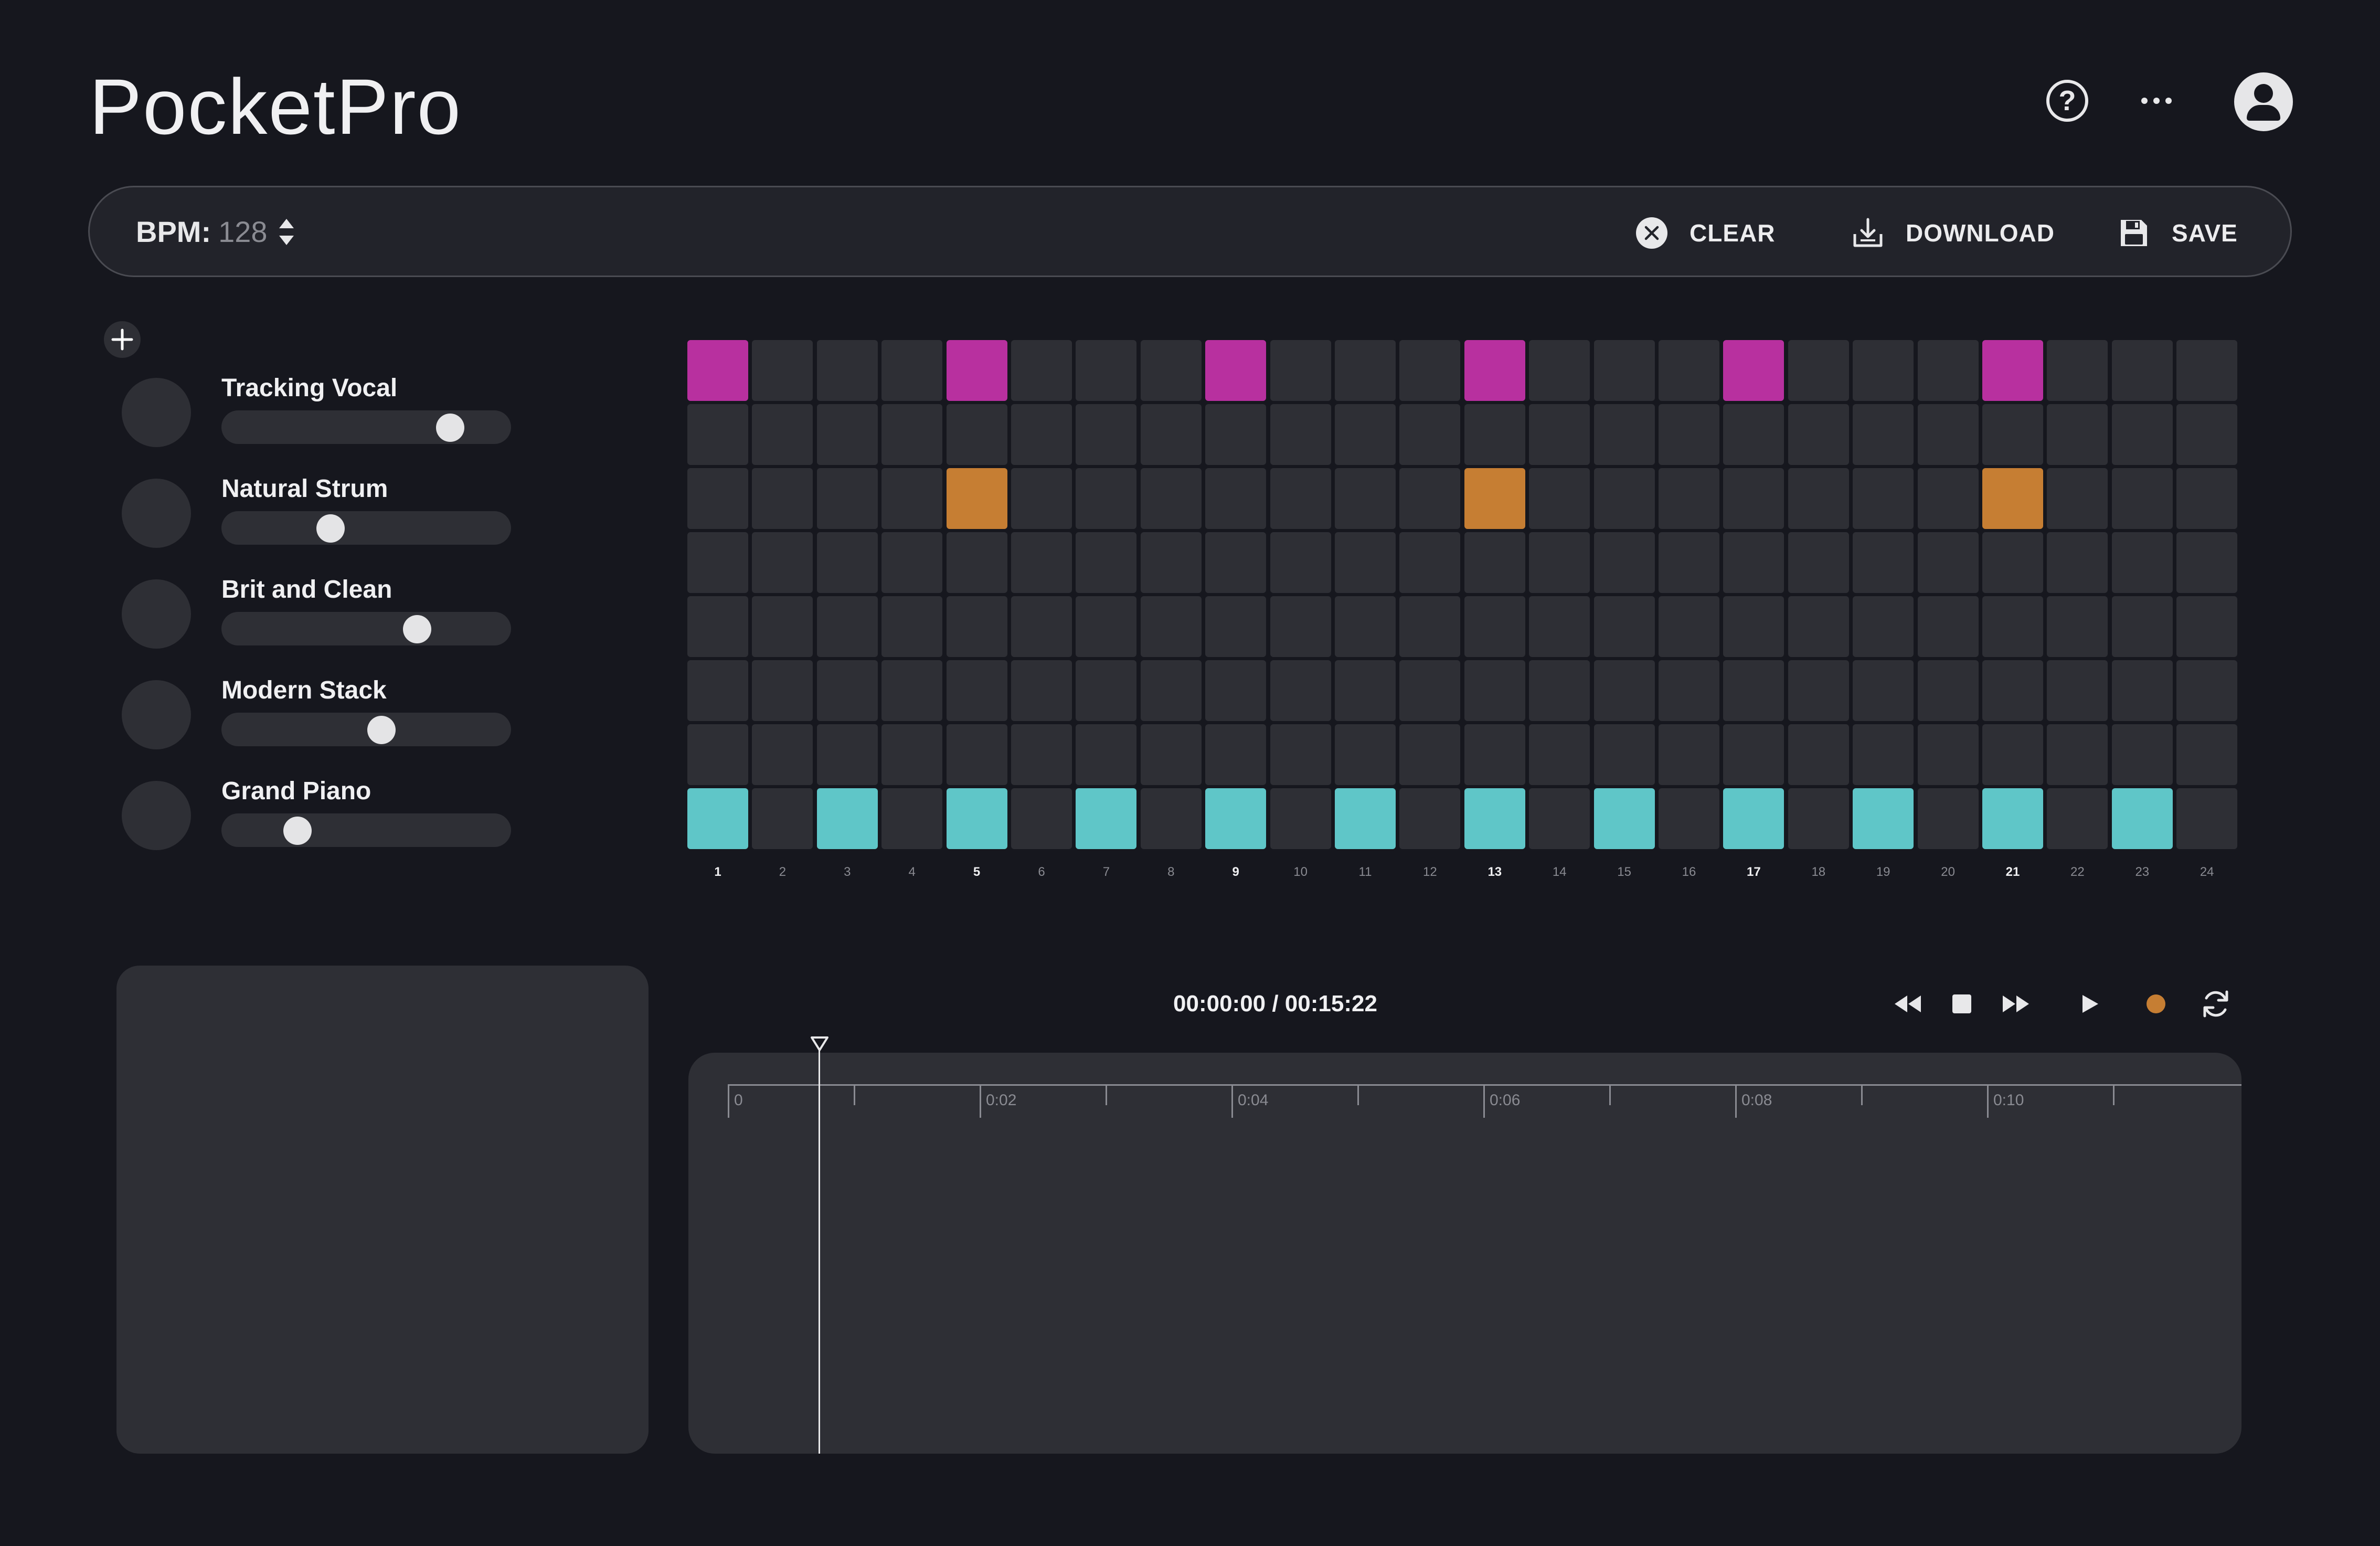  Describe the element at coordinates (2156, 101) in the screenshot. I see `more-icon` at that location.